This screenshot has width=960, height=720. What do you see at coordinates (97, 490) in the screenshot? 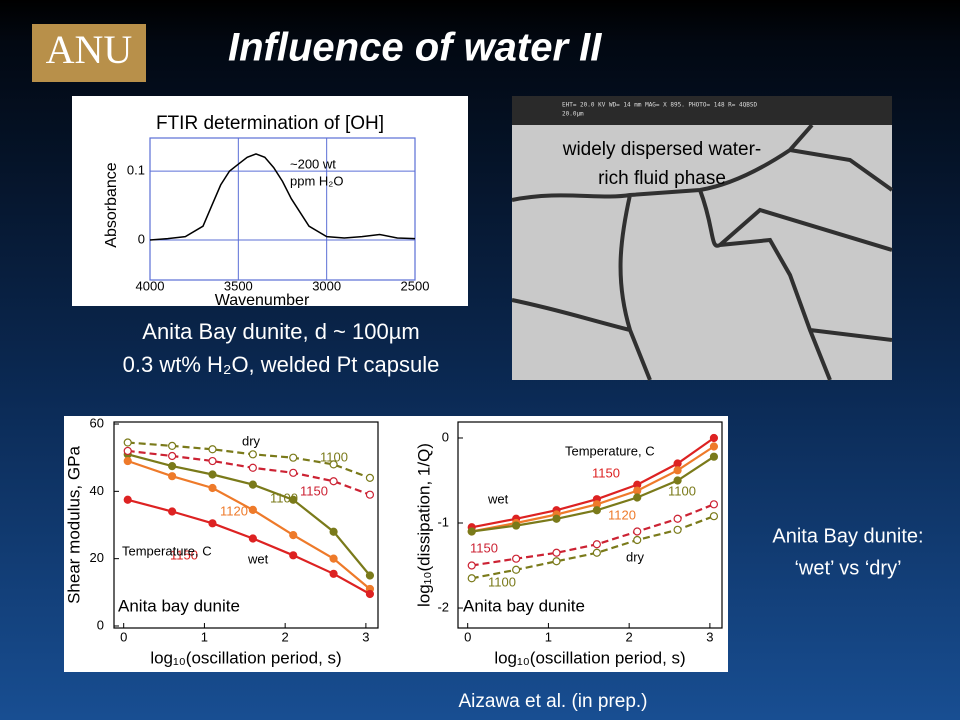
I see `y-tick-label: 40` at bounding box center [97, 490].